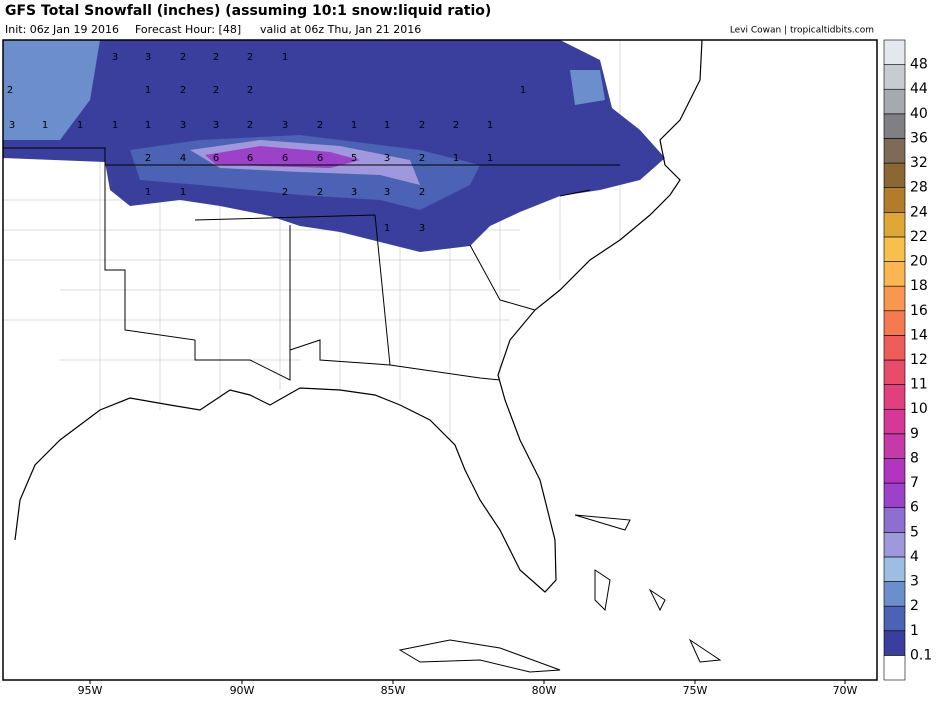 The width and height of the screenshot is (937, 708). Describe the element at coordinates (919, 237) in the screenshot. I see `colorbar-label: 22` at that location.